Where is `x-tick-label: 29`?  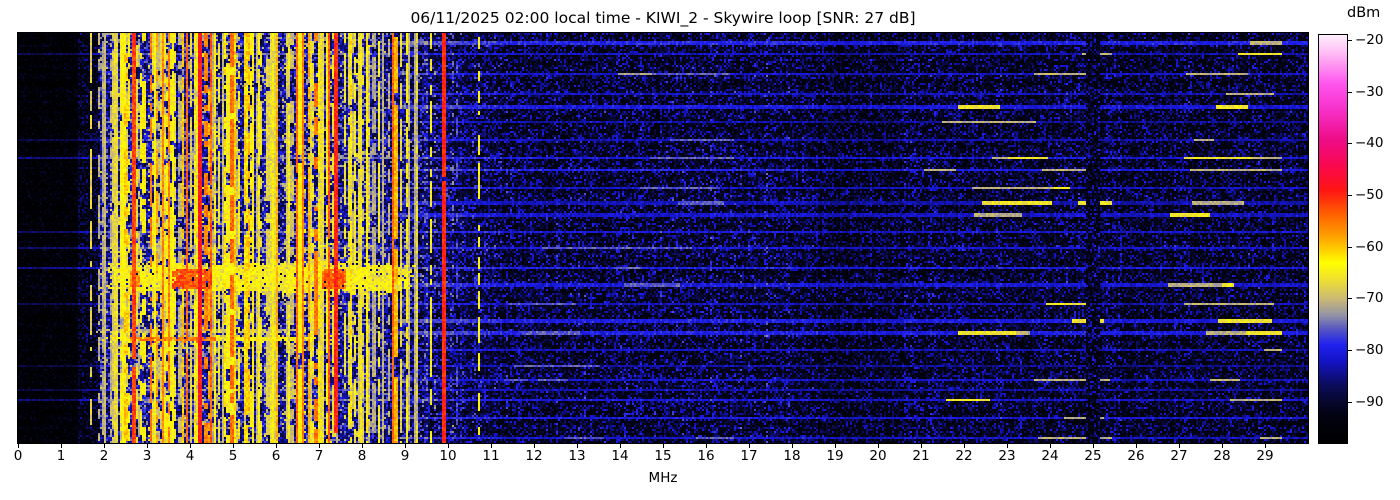
x-tick-label: 29 is located at coordinates (1265, 456).